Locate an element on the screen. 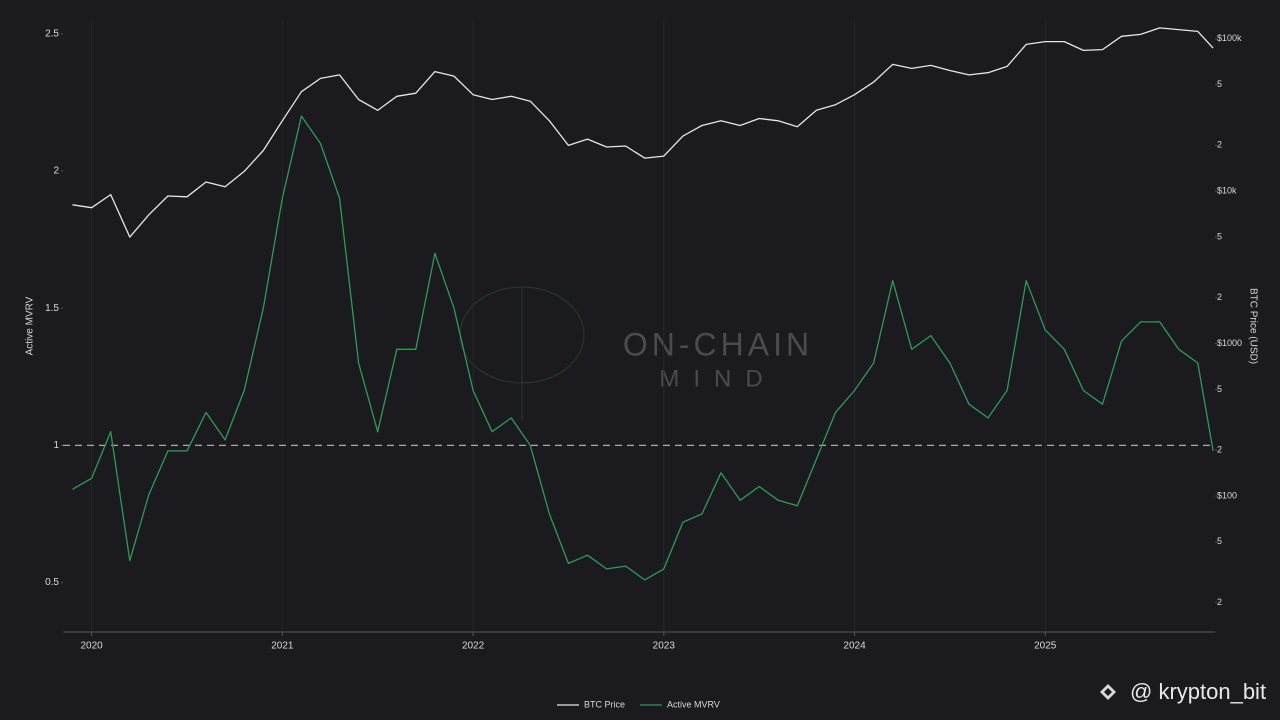  x-tick-label: 2025 is located at coordinates (1045, 646).